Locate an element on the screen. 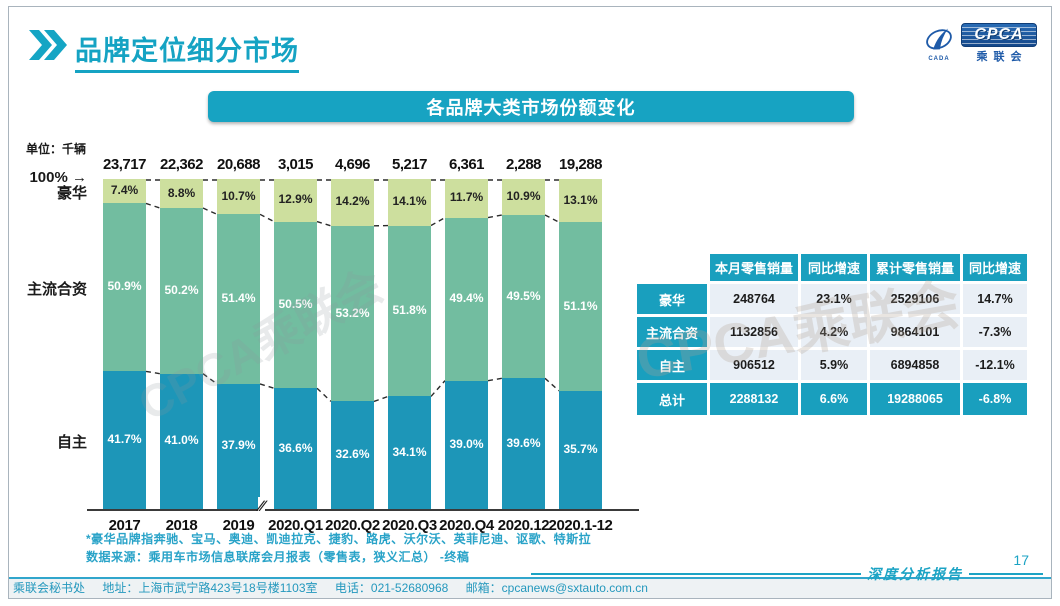 Image resolution: width=1060 pixels, height=606 pixels. x-axis-label: 2020.12 is located at coordinates (523, 525).